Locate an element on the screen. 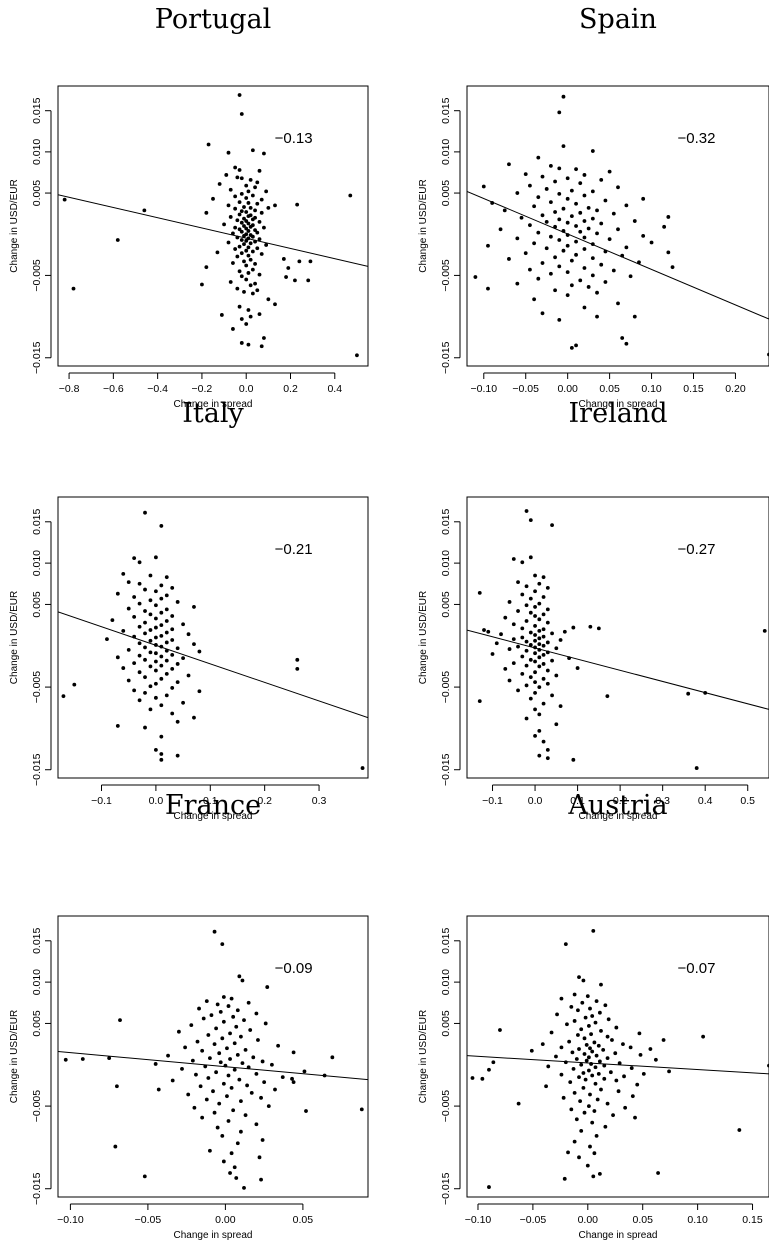  y-tick-label: 0.010 is located at coordinates (446, 152).